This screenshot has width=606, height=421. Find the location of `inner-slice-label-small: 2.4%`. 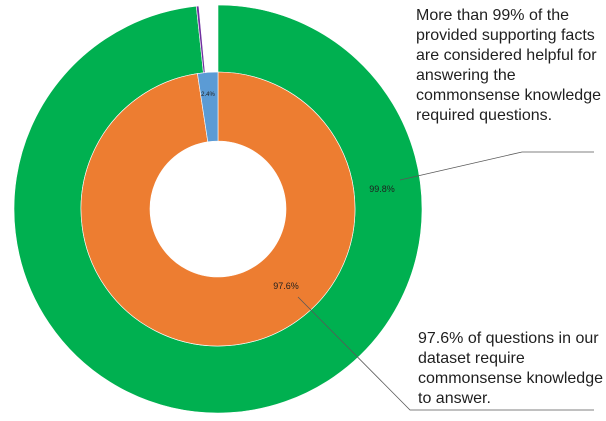

inner-slice-label-small: 2.4% is located at coordinates (208, 95).